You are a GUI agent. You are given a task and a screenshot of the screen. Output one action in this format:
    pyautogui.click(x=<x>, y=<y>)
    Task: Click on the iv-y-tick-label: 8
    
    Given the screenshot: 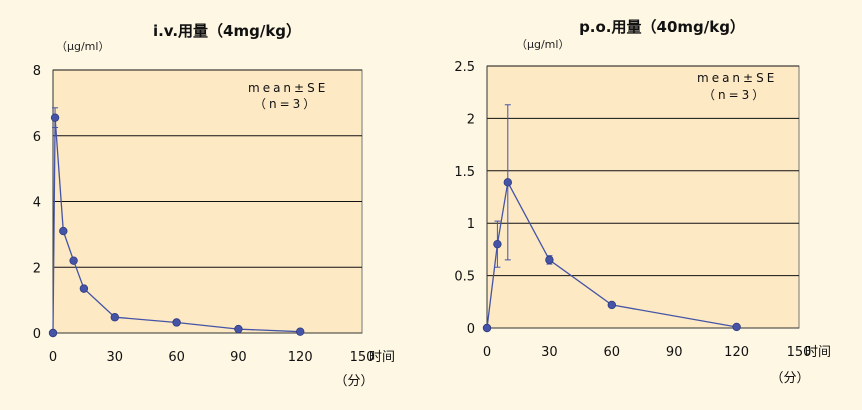 What is the action you would take?
    pyautogui.click(x=37, y=71)
    